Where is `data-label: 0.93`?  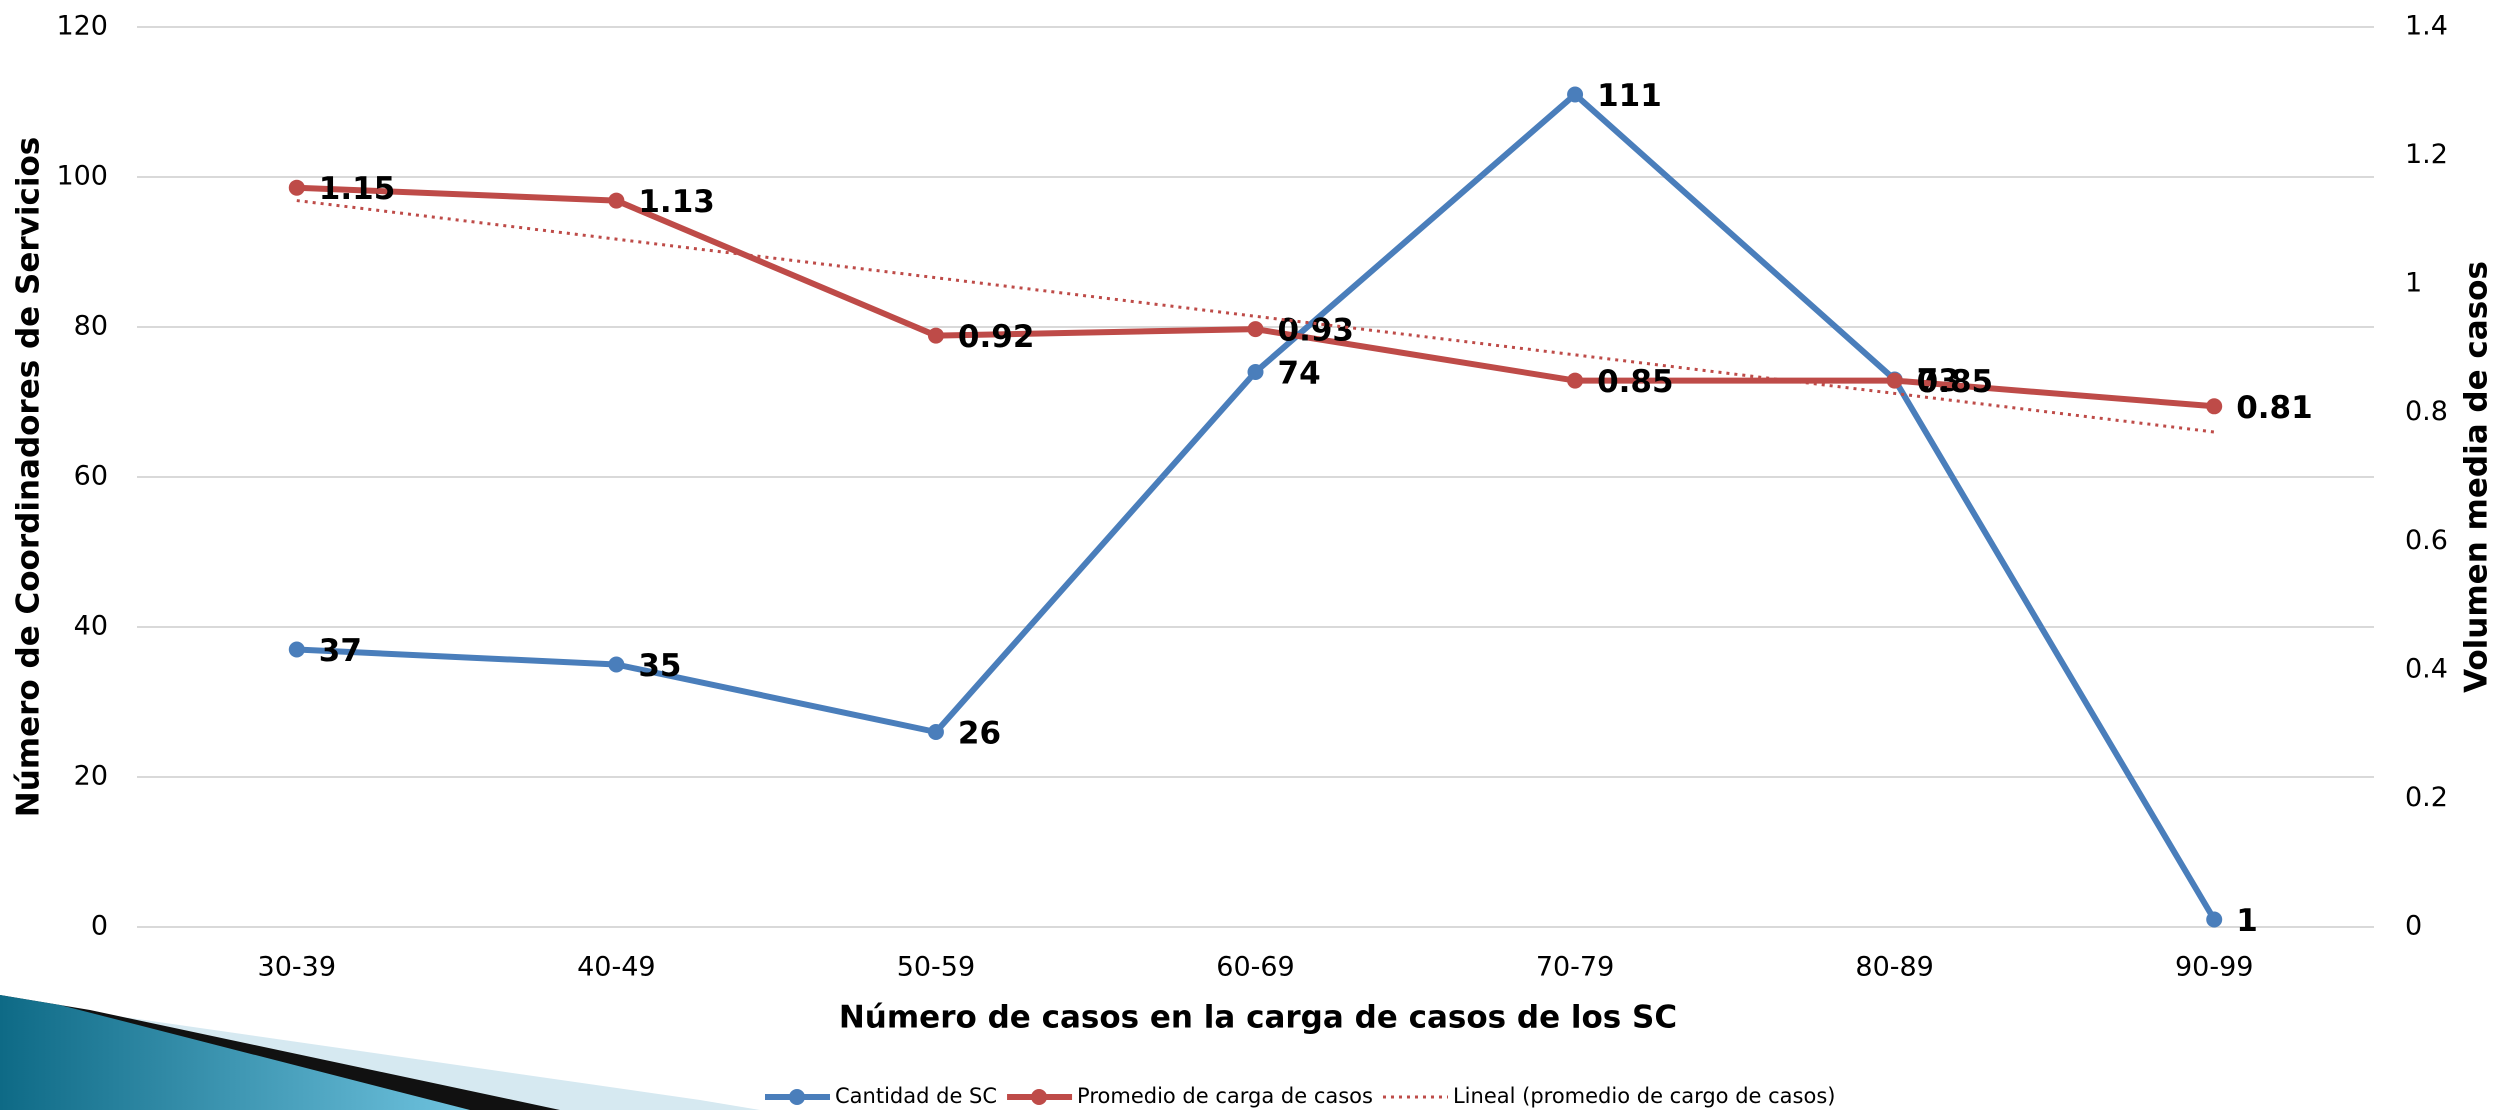 data-label: 0.93 is located at coordinates (1316, 331).